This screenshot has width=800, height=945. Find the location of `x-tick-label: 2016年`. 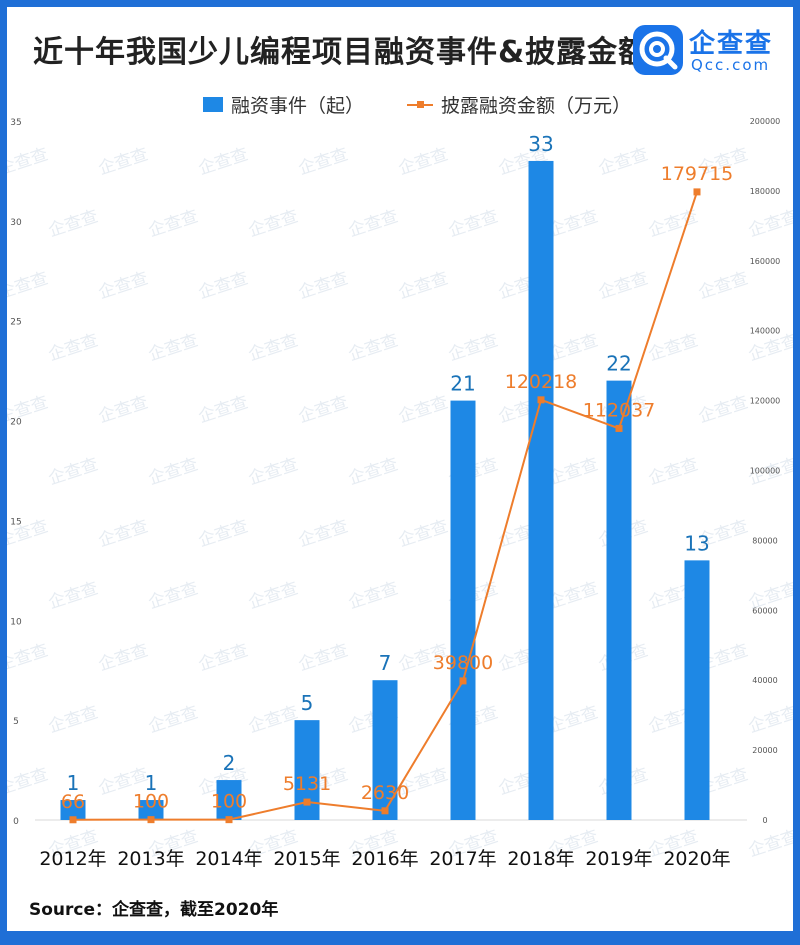

x-tick-label: 2016年 is located at coordinates (384, 859).